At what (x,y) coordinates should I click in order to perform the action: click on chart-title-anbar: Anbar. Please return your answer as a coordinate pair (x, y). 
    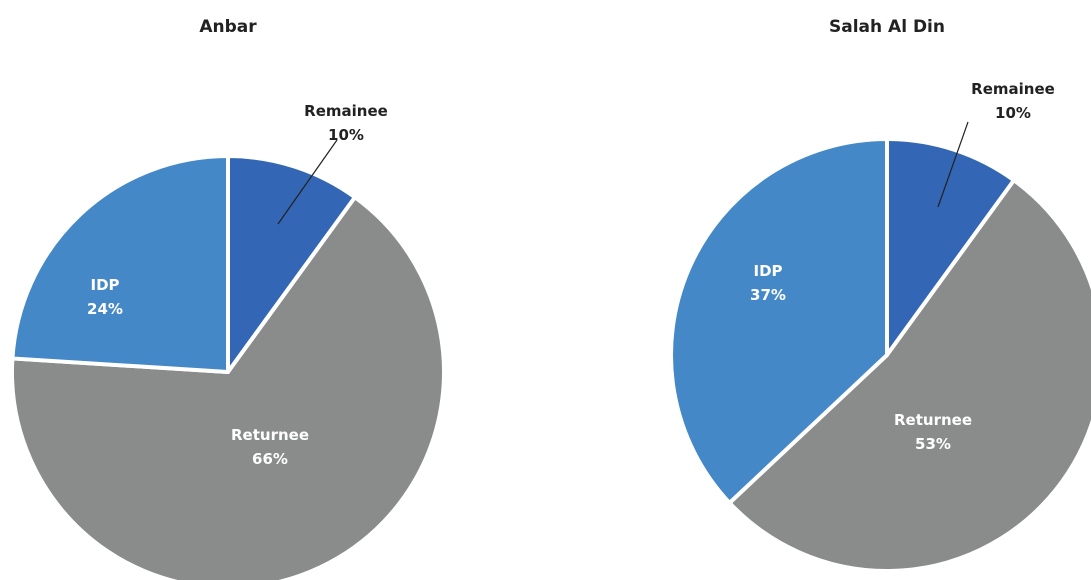
    Looking at the image, I should click on (228, 27).